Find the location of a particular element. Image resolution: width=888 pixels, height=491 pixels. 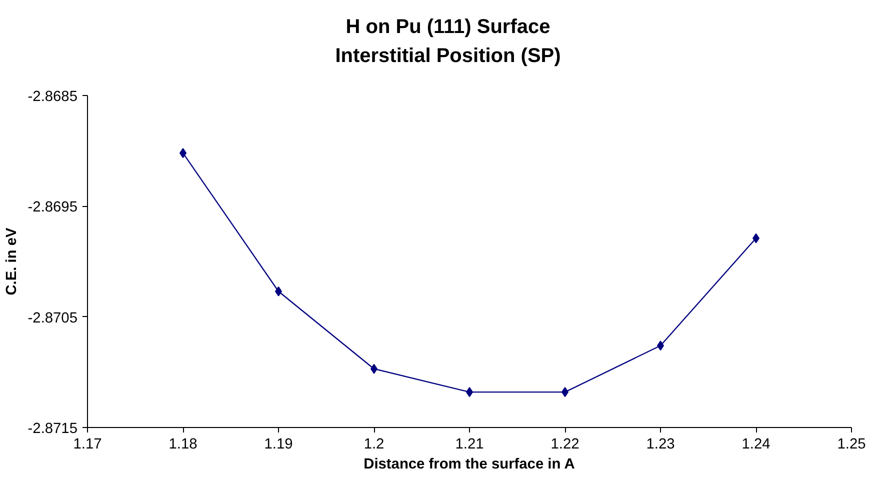

x-axis-title: Distance from the surface in A is located at coordinates (470, 464).